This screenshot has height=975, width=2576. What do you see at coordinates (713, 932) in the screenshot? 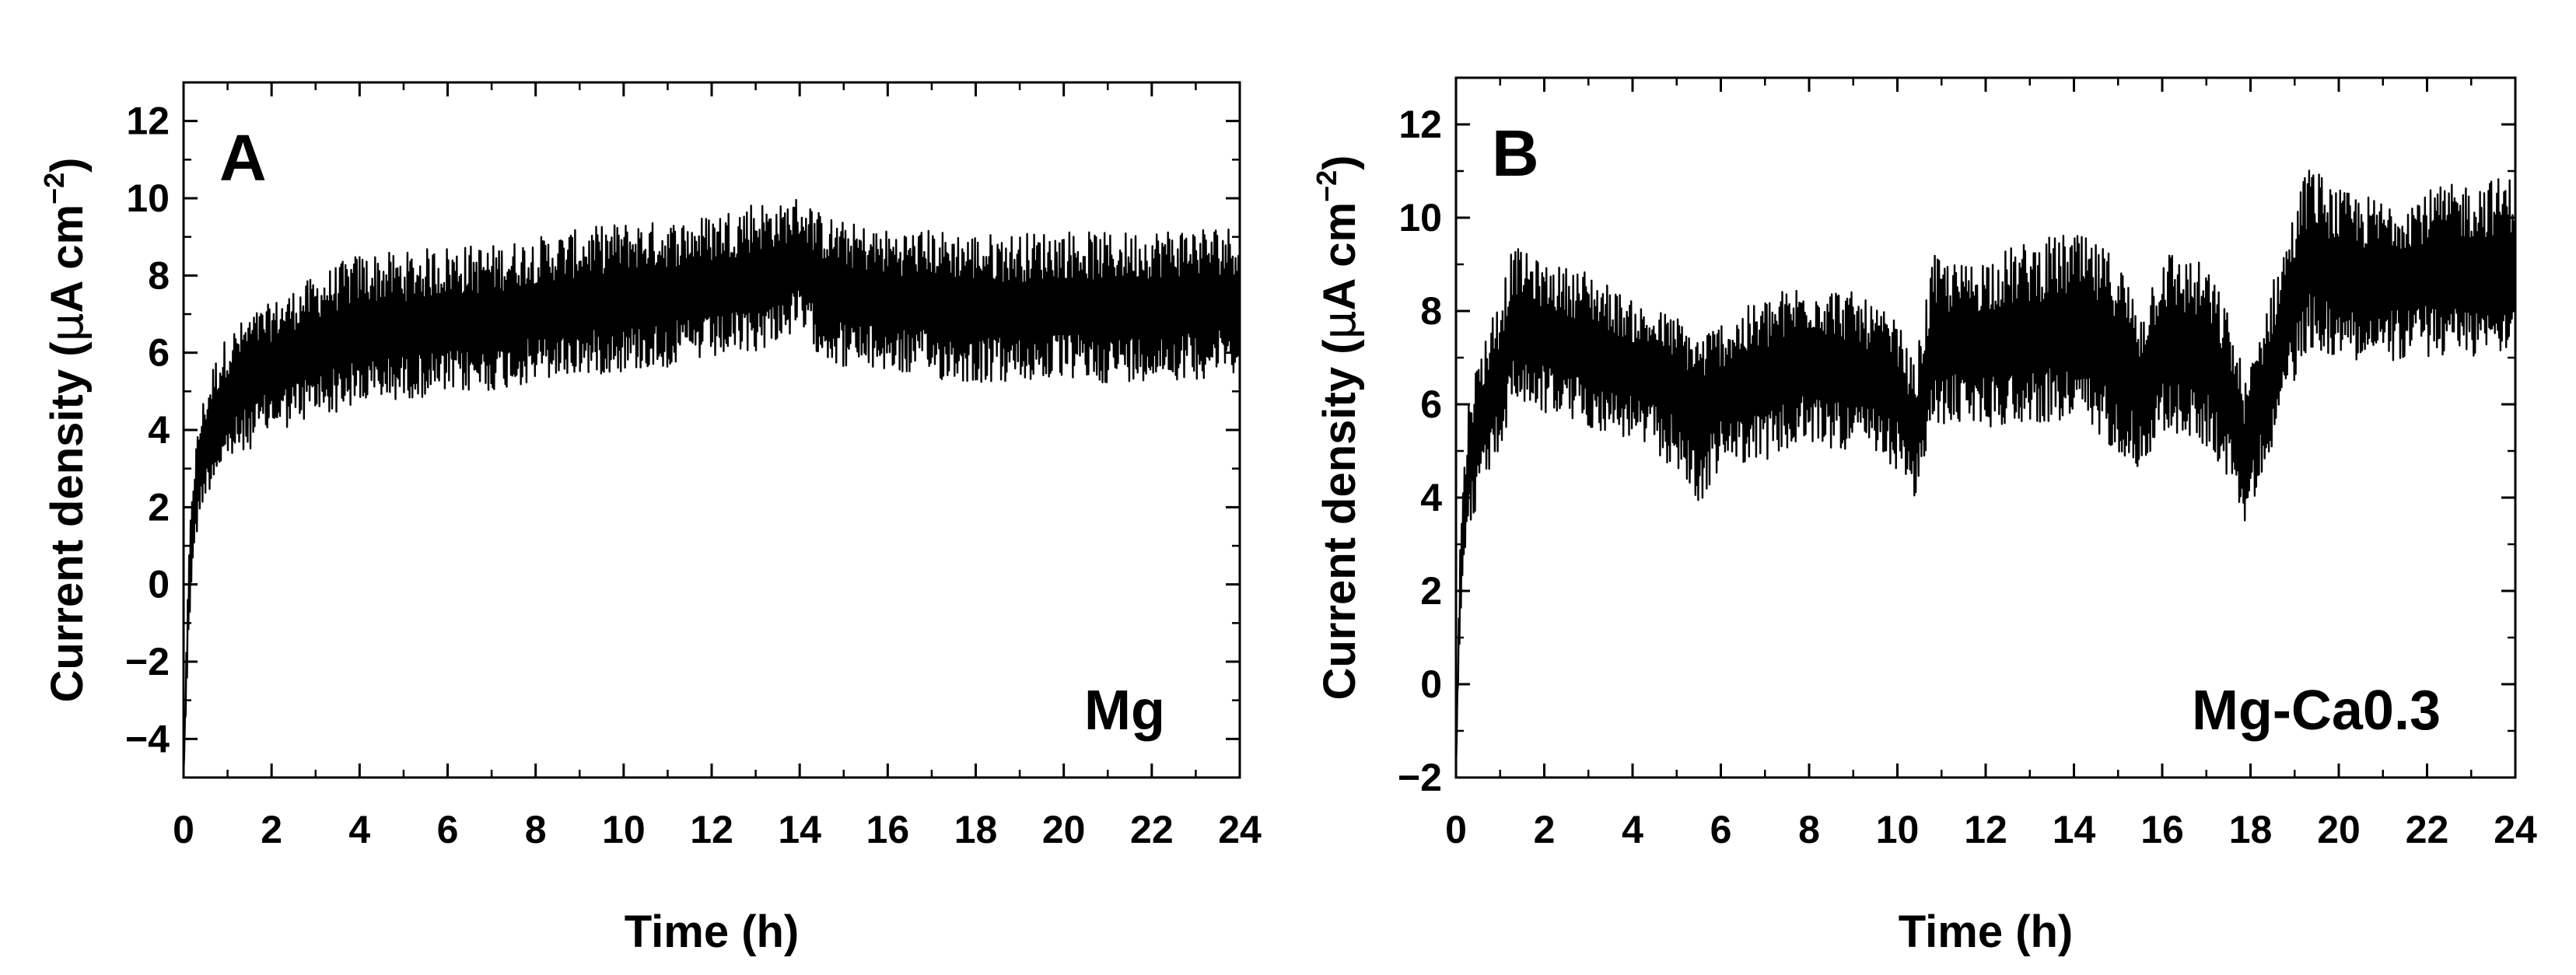
I see `x-axis-title-a: Time (h)` at bounding box center [713, 932].